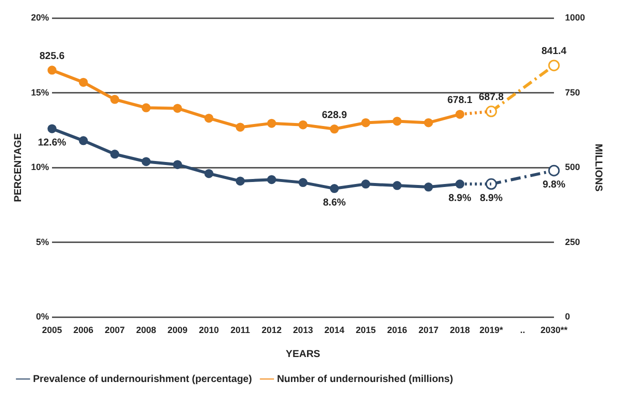 This screenshot has width=622, height=402. Describe the element at coordinates (334, 330) in the screenshot. I see `x-tick-label: 2014` at that location.